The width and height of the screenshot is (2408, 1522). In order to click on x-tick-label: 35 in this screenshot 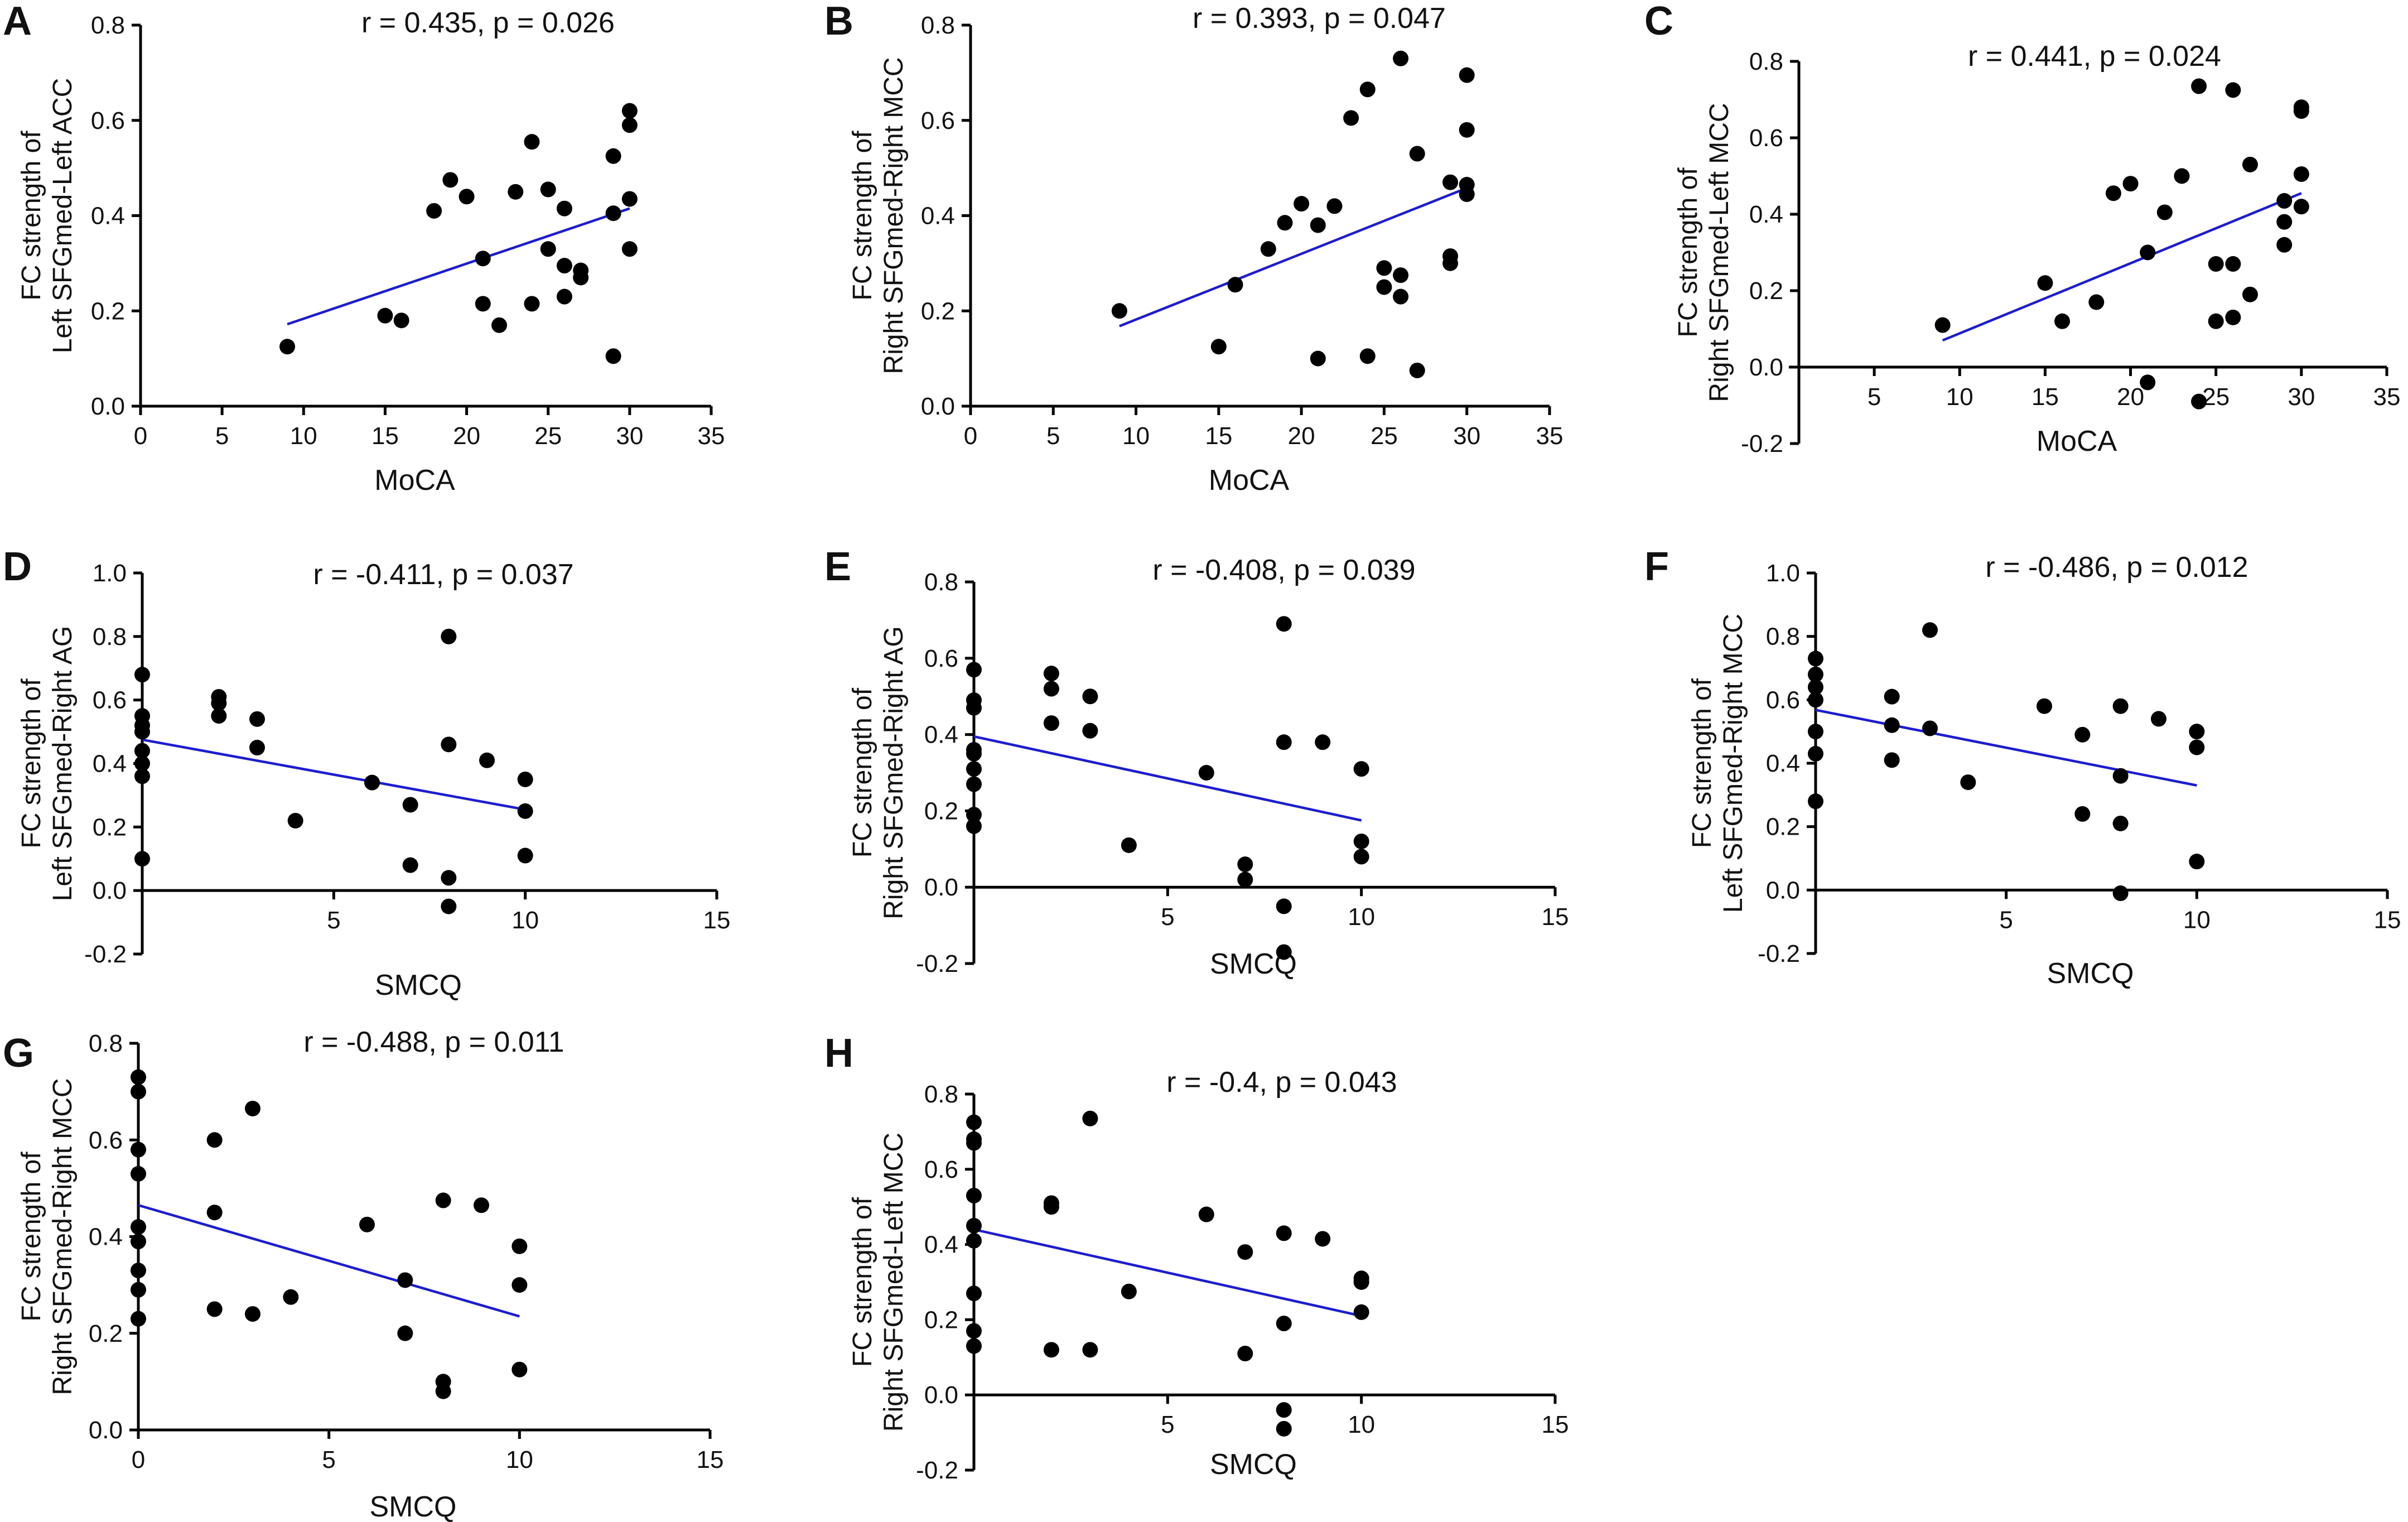, I will do `click(2387, 397)`.